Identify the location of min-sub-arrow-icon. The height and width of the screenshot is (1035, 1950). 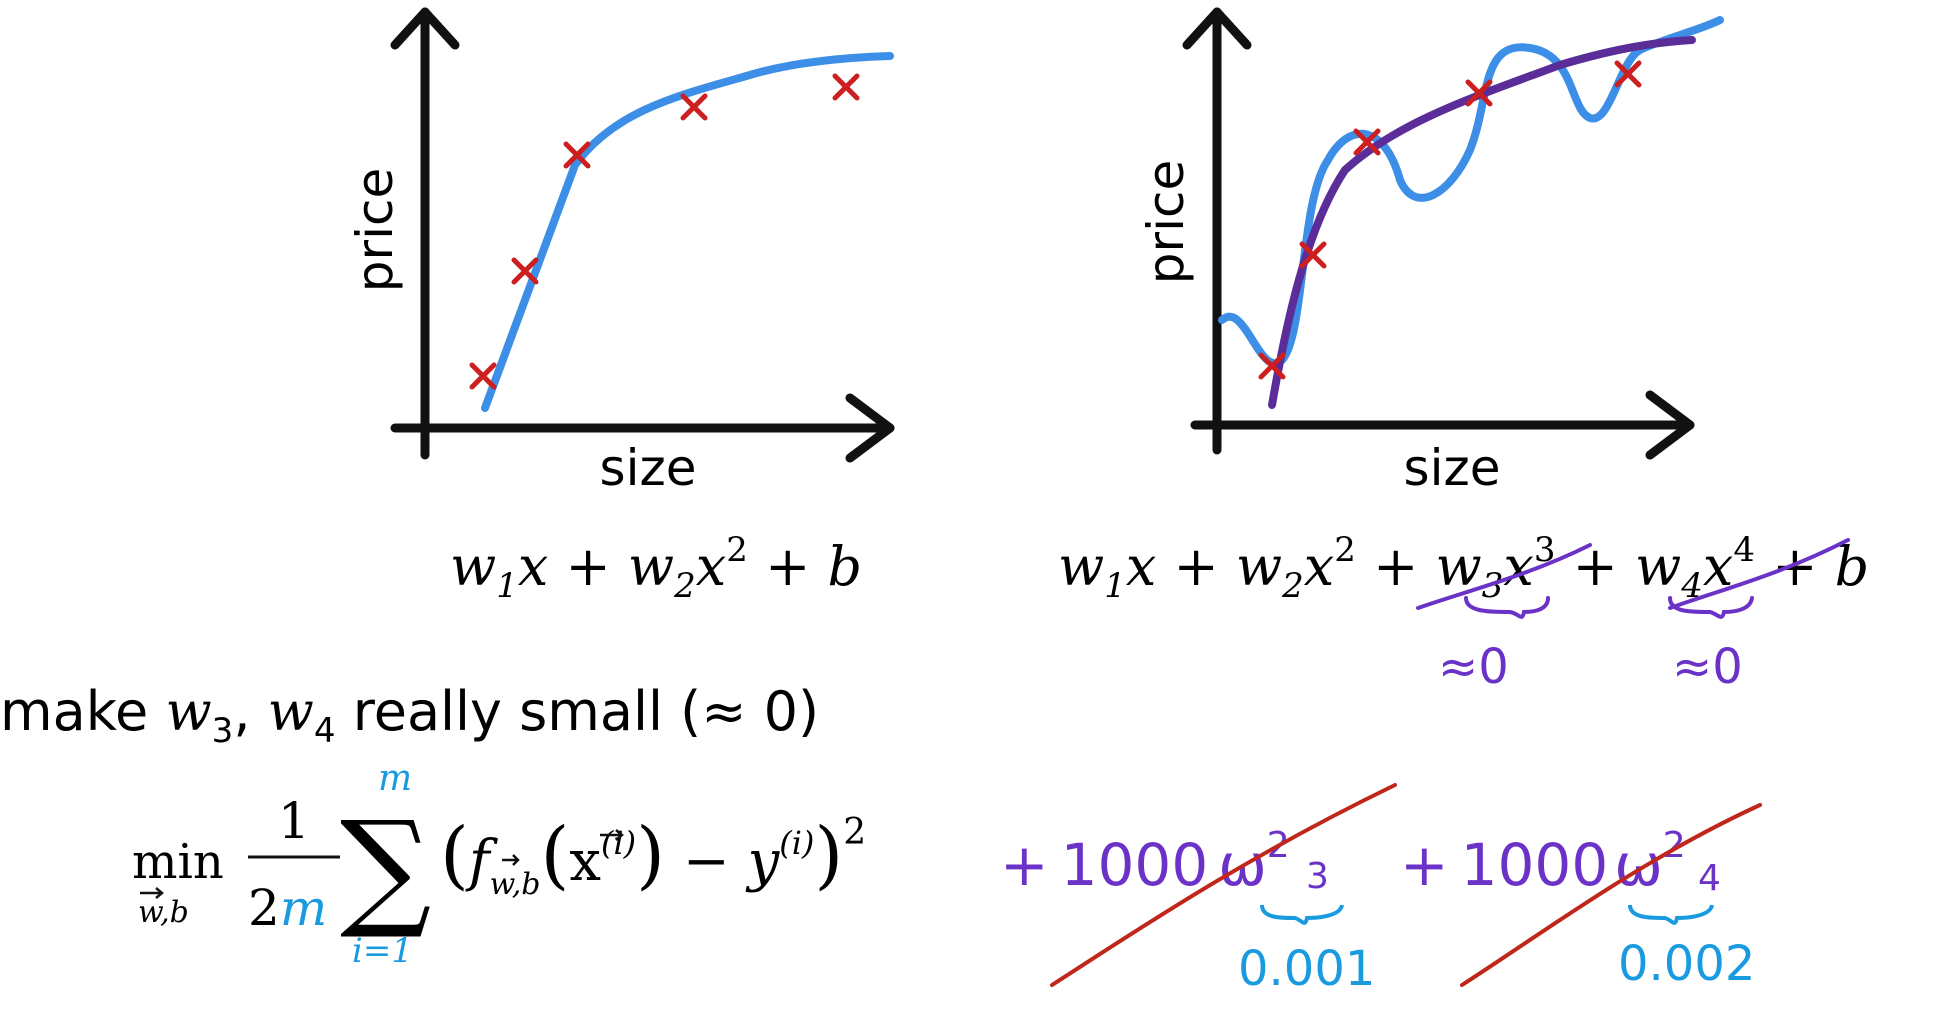
(152, 893).